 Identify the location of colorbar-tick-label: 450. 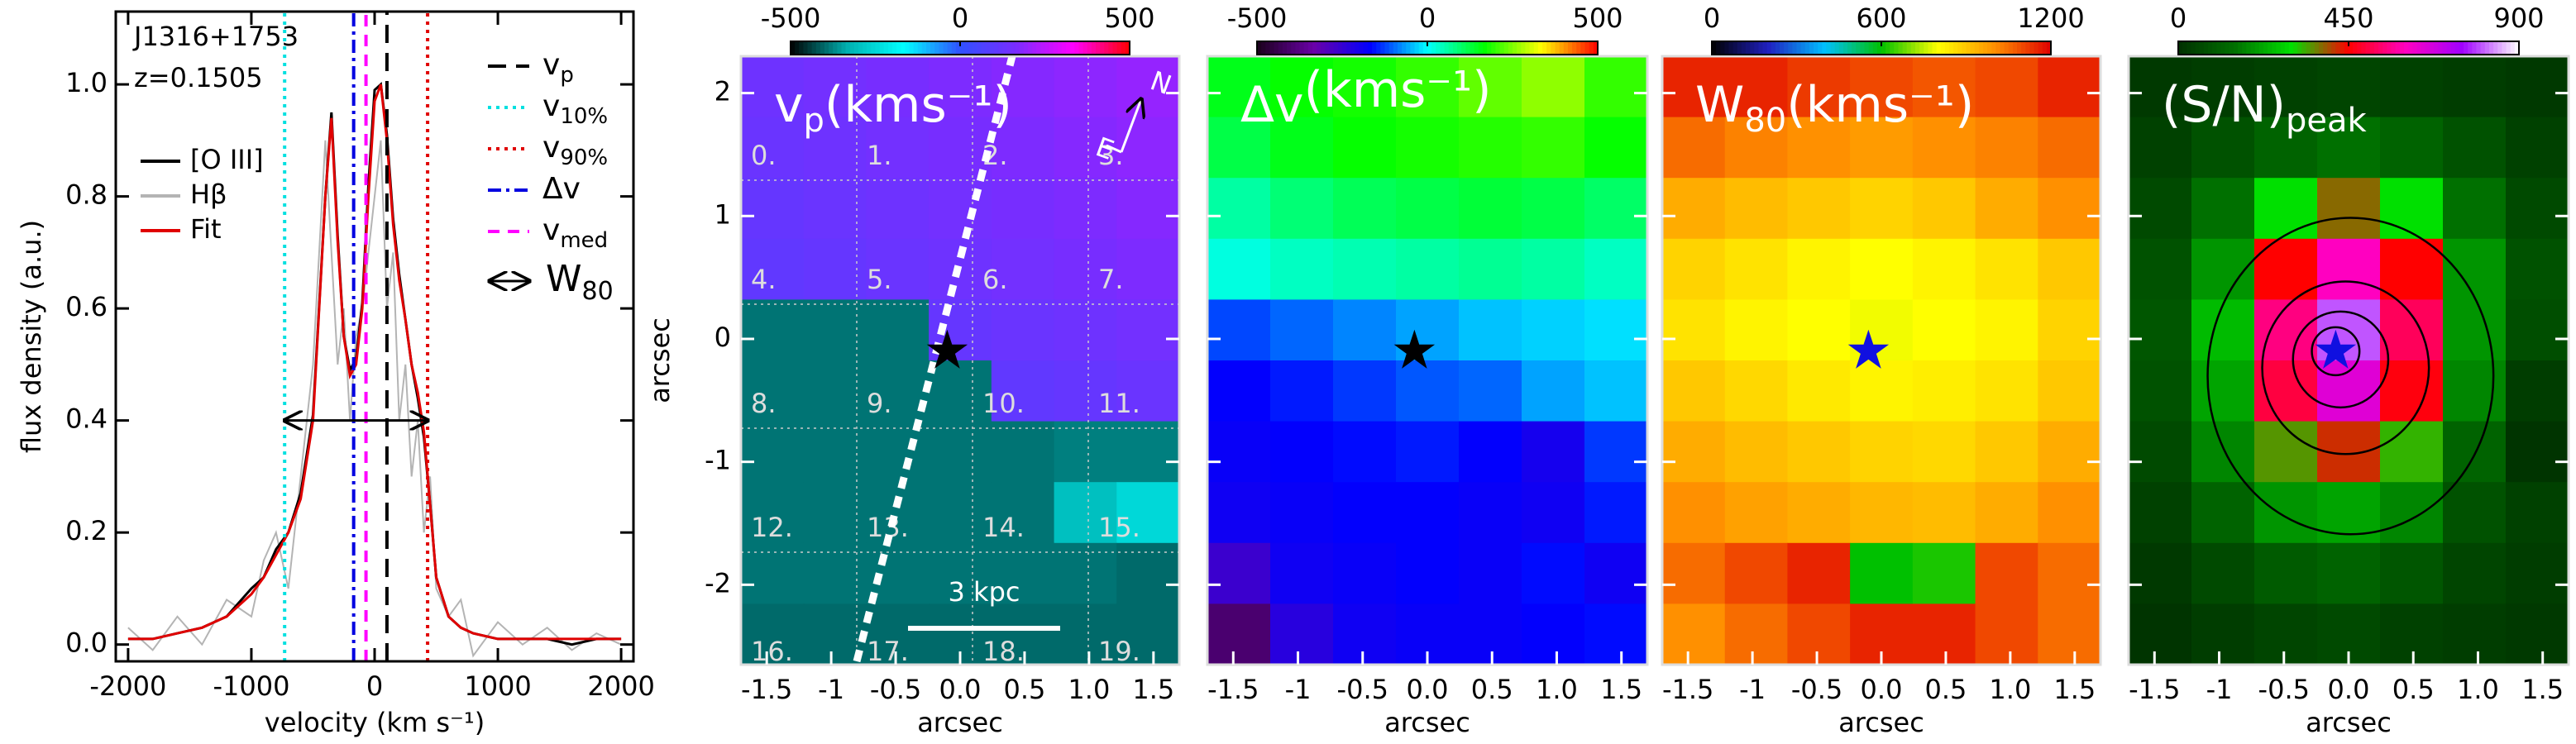
(2348, 18).